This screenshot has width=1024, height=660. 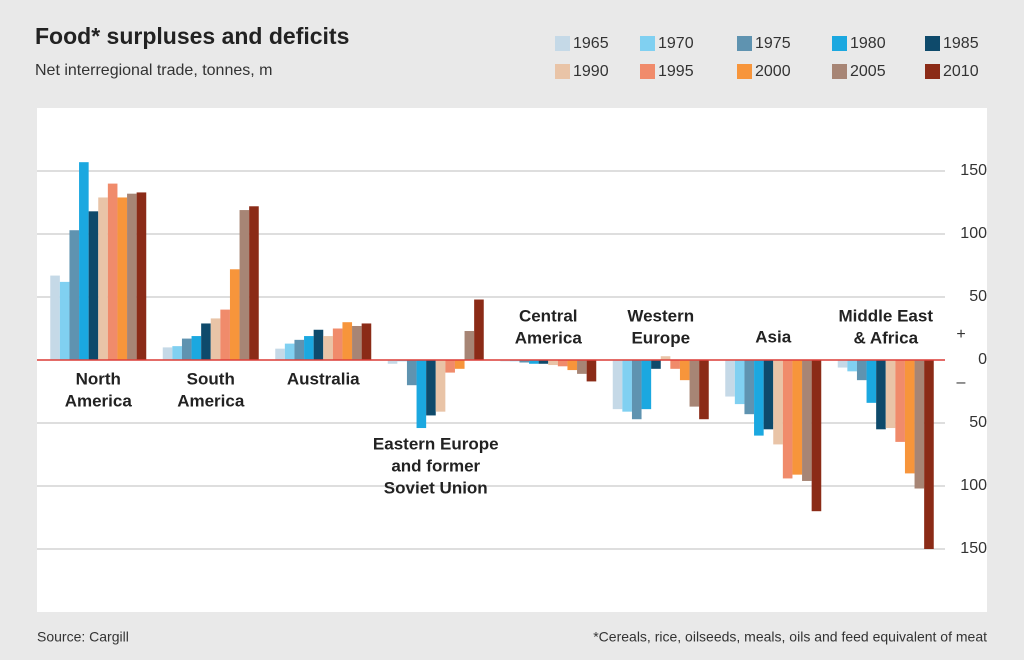 What do you see at coordinates (211, 378) in the screenshot?
I see `category-label: South` at bounding box center [211, 378].